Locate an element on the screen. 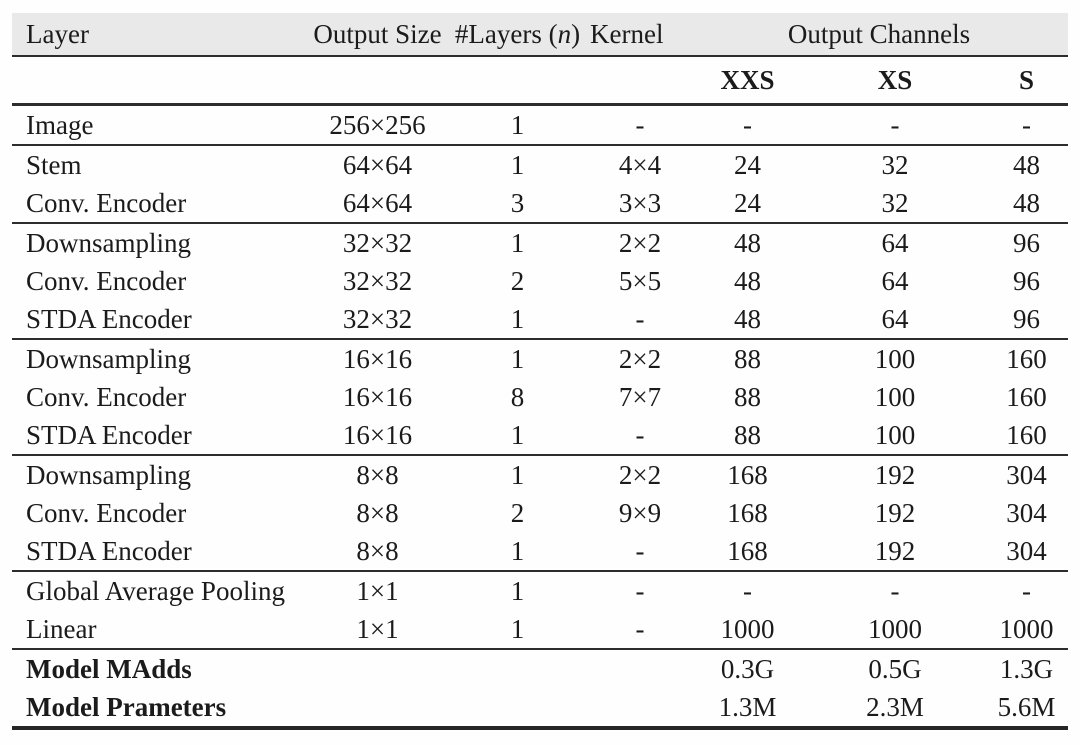  table-row: Linear 1×1 1-1000 1000 1000 is located at coordinates (540, 630).